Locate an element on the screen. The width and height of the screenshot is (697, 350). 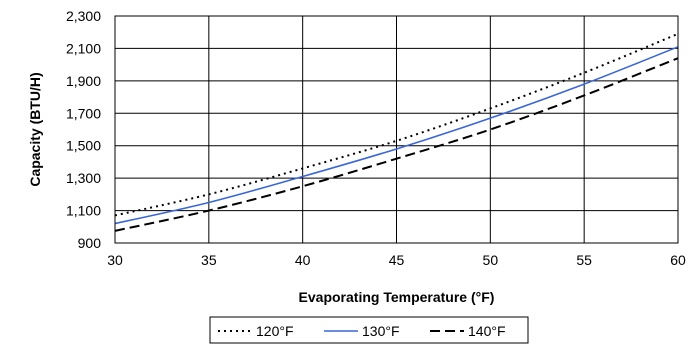
y-tick-label: 1,900 is located at coordinates (83, 81).